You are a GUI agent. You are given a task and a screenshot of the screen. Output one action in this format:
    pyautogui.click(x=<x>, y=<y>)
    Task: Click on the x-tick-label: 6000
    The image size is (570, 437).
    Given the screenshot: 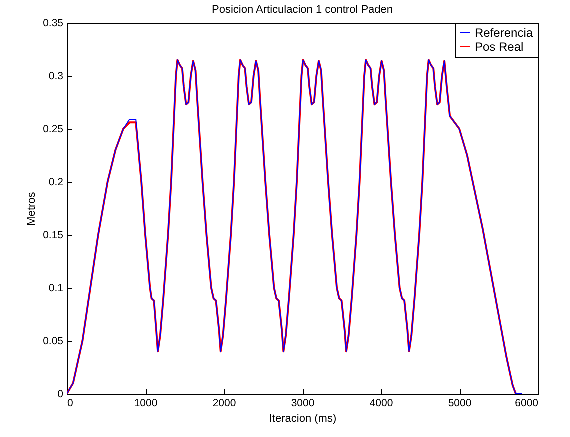 What is the action you would take?
    pyautogui.click(x=527, y=404)
    